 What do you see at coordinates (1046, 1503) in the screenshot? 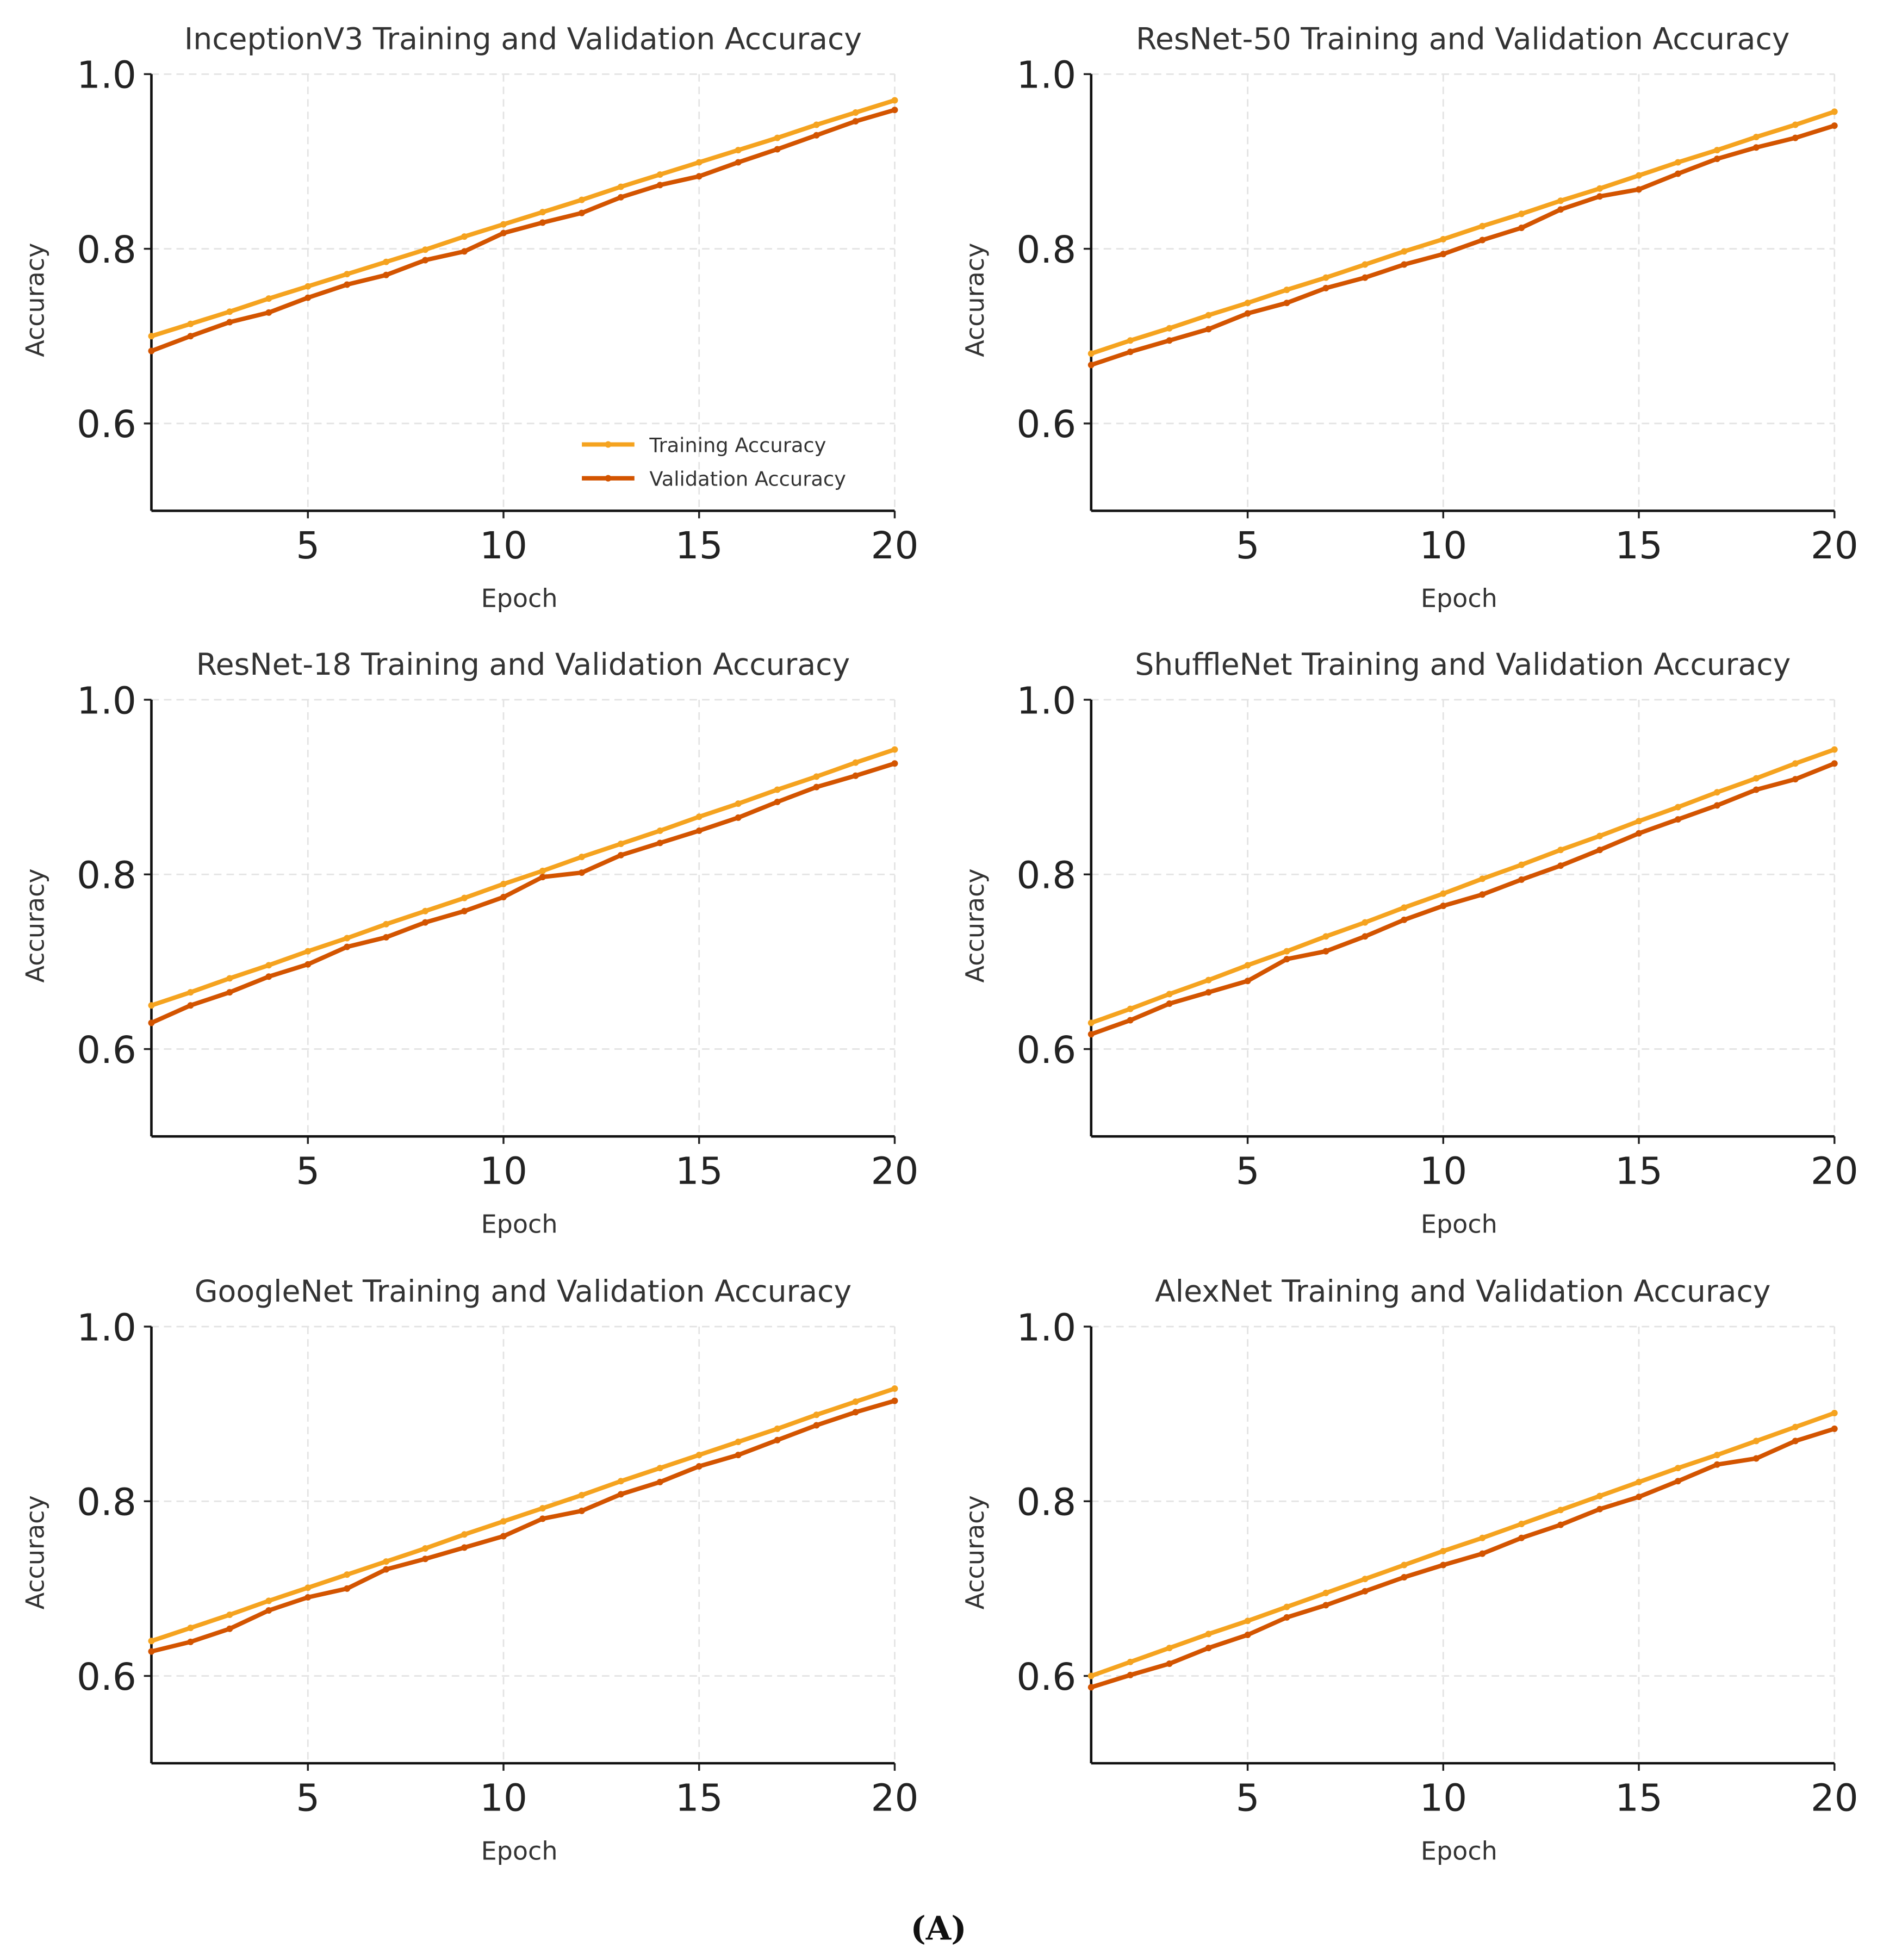
I see `y-tick-label: 0.8` at bounding box center [1046, 1503].